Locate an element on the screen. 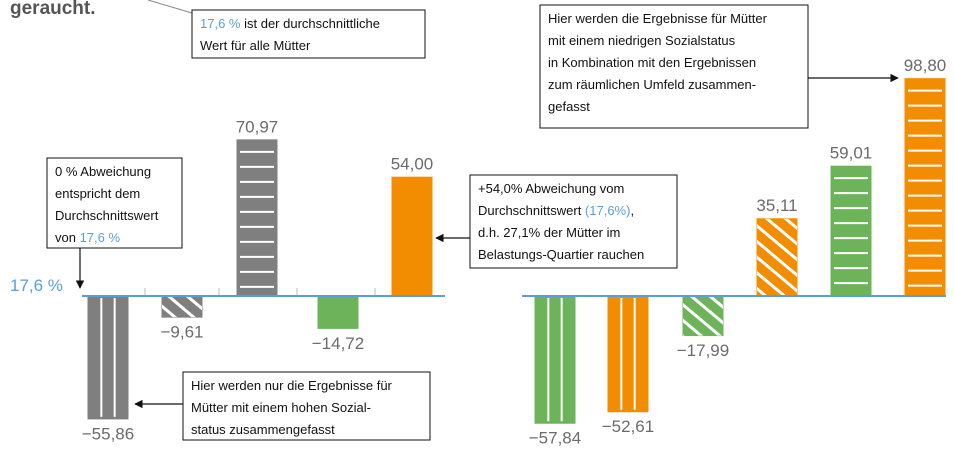  annotation-line: Mütter mit einem hohen Sozial- is located at coordinates (281, 407).